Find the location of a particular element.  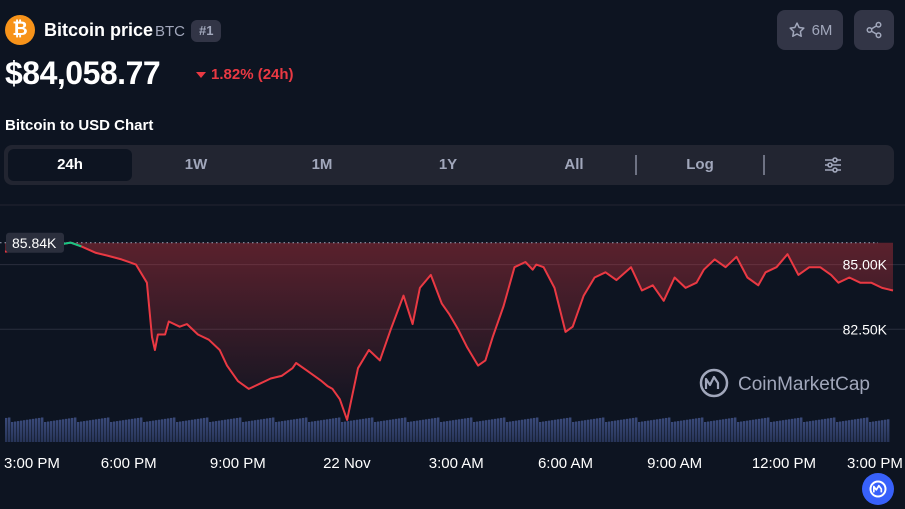

tab-1y: 1Y is located at coordinates (448, 164).